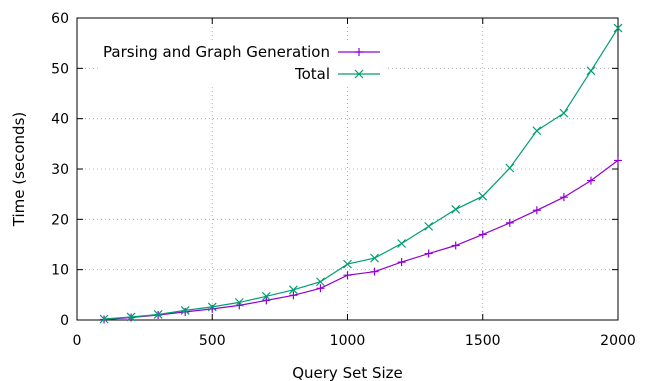  What do you see at coordinates (241, 63) in the screenshot?
I see `legend: Parsing and Graph Generation Total` at bounding box center [241, 63].